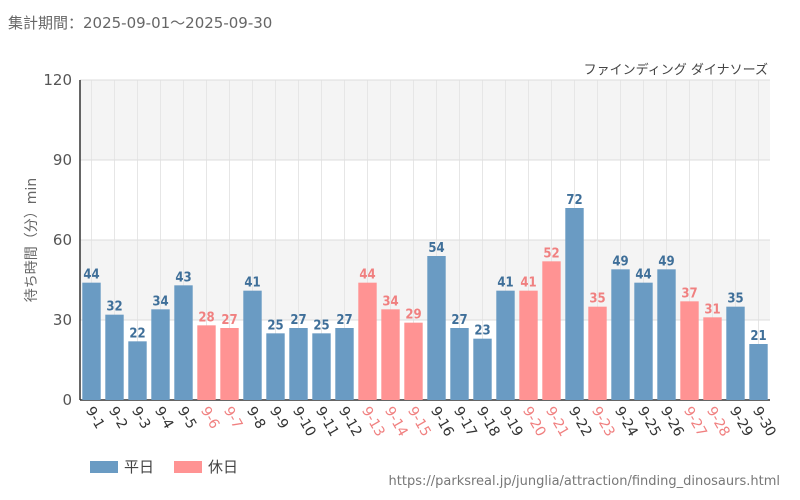  What do you see at coordinates (104, 466) in the screenshot?
I see `legend-swatch-weekday` at bounding box center [104, 466].